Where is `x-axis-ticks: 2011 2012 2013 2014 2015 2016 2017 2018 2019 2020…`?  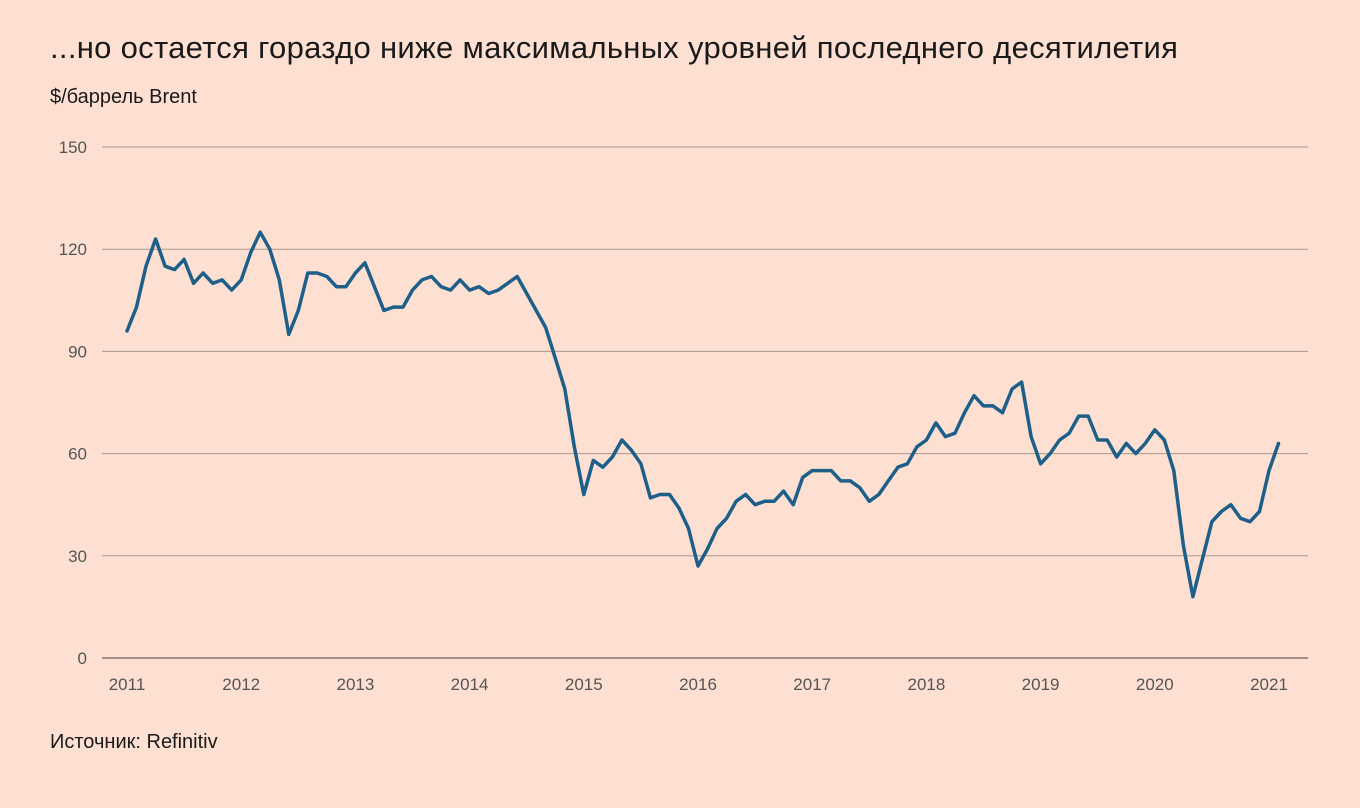
x-axis-ticks: 2011 2012 2013 2014 2015 2016 2017 2018 2019 2020… is located at coordinates (698, 684).